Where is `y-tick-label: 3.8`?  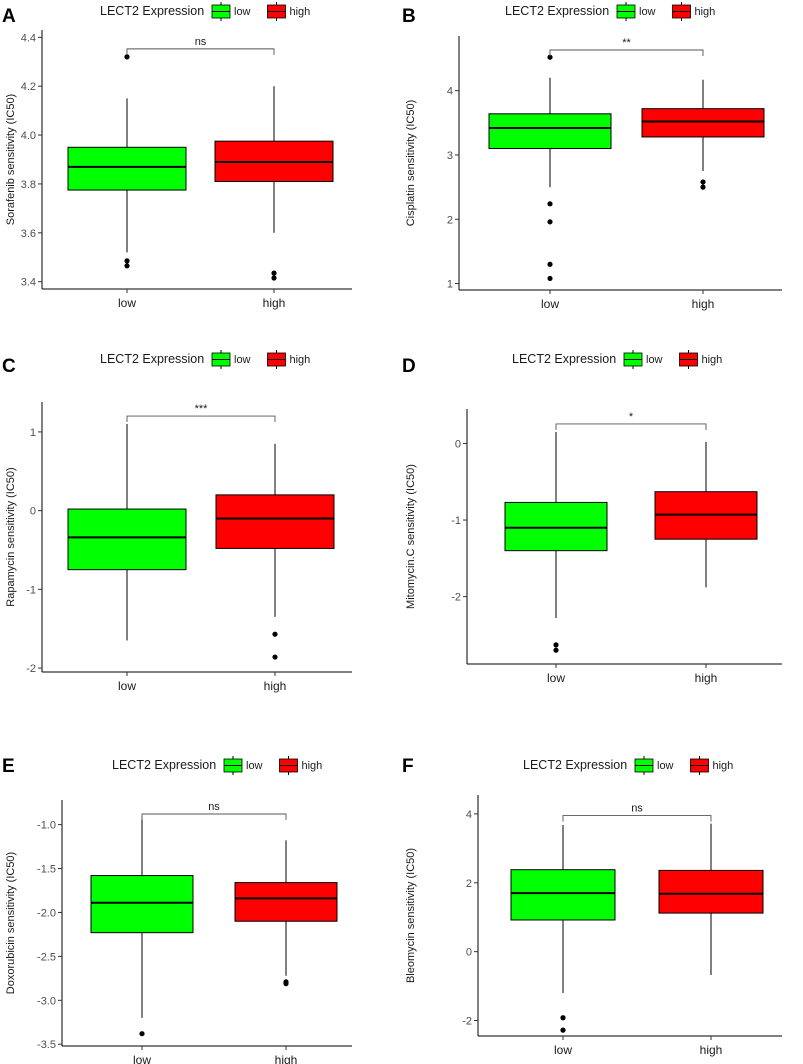
y-tick-label: 3.8 is located at coordinates (28, 185).